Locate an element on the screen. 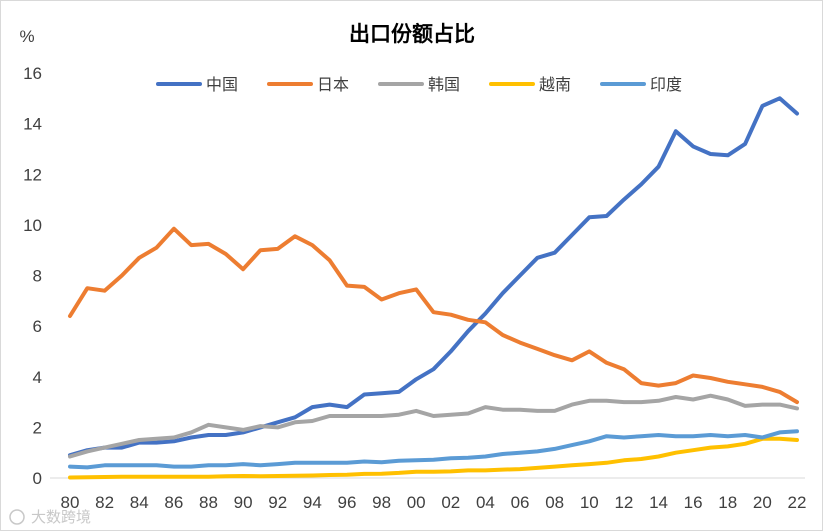 The image size is (823, 532). x-tick-label: 00 is located at coordinates (416, 502).